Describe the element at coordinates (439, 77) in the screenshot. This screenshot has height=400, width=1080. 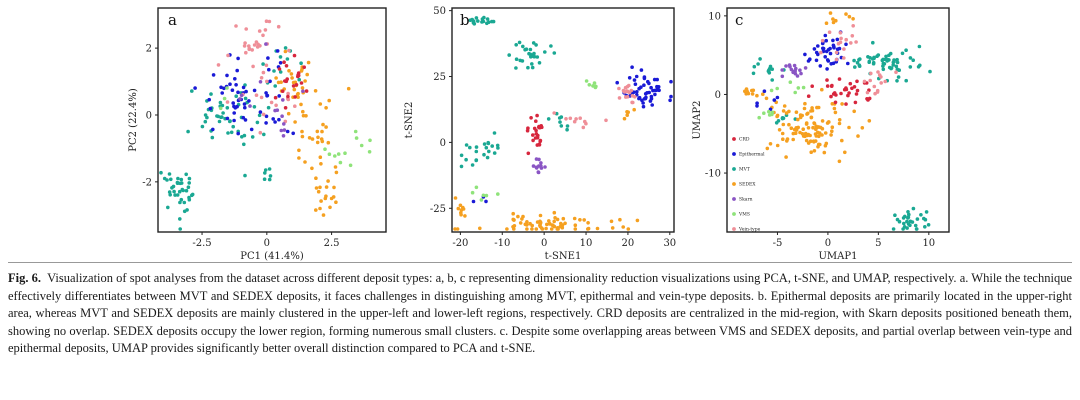
I see `y-tick-label: 25` at that location.